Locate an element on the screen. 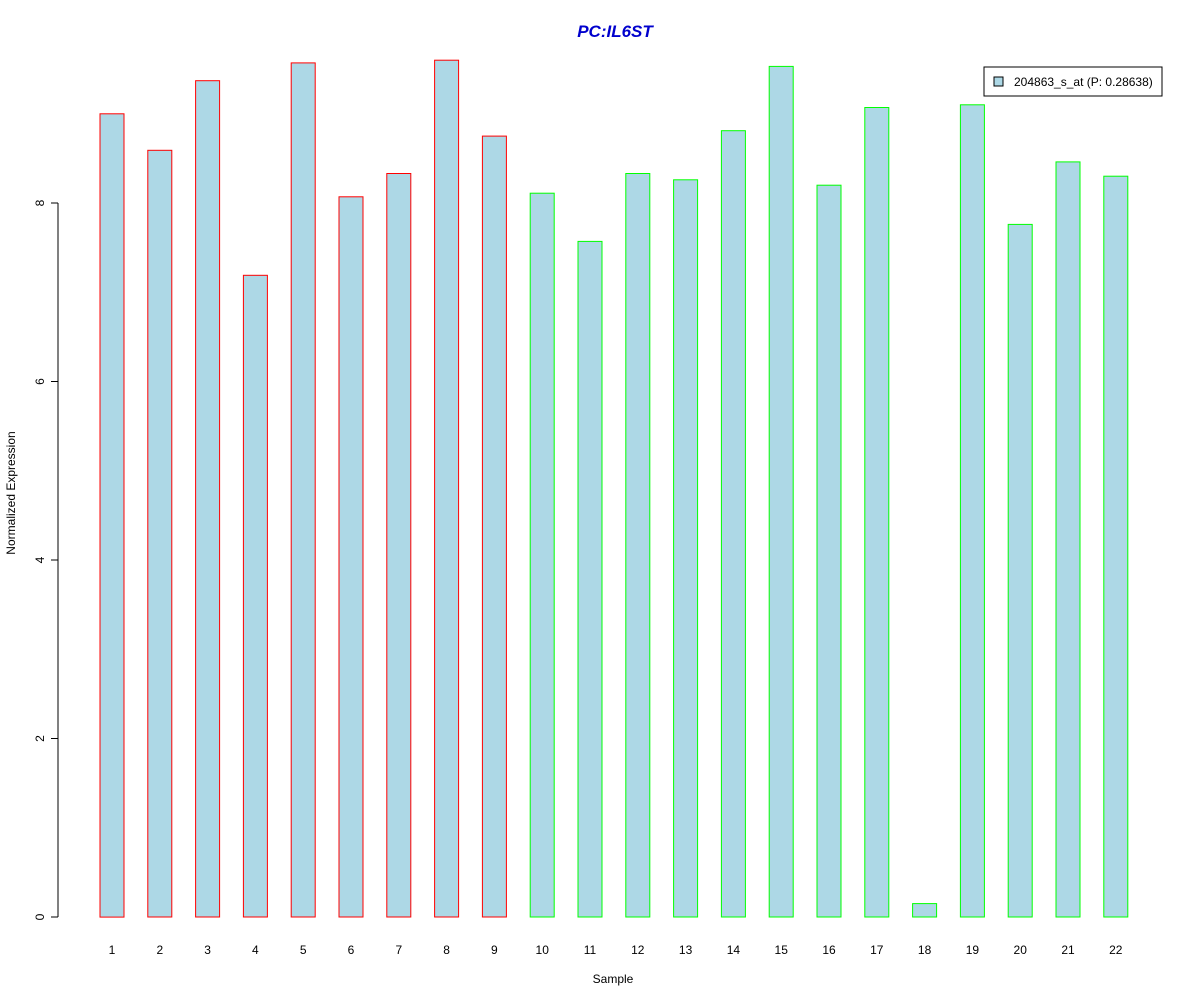 This screenshot has height=1000, width=1200. legend: 204863_s_at (P: 0.28638) is located at coordinates (1073, 81).